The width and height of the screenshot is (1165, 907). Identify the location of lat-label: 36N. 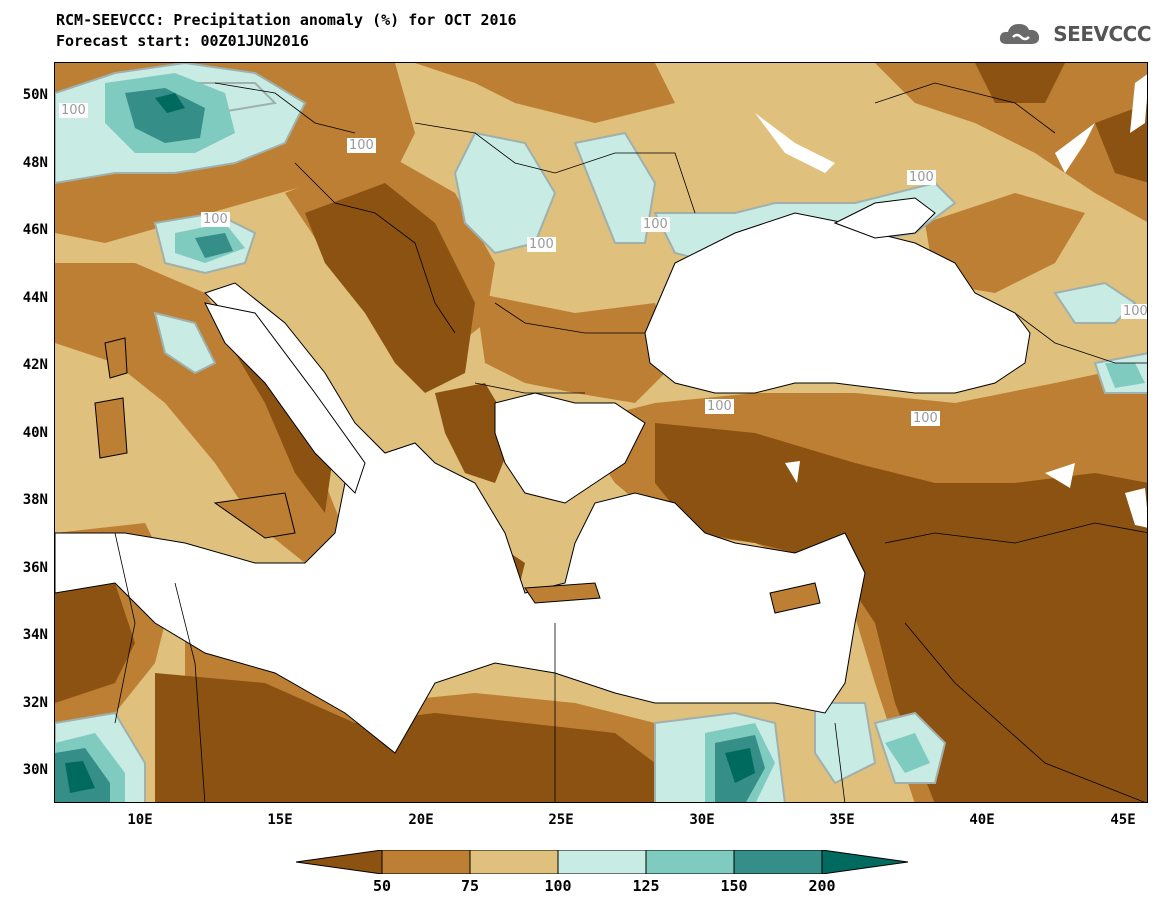
(35, 568).